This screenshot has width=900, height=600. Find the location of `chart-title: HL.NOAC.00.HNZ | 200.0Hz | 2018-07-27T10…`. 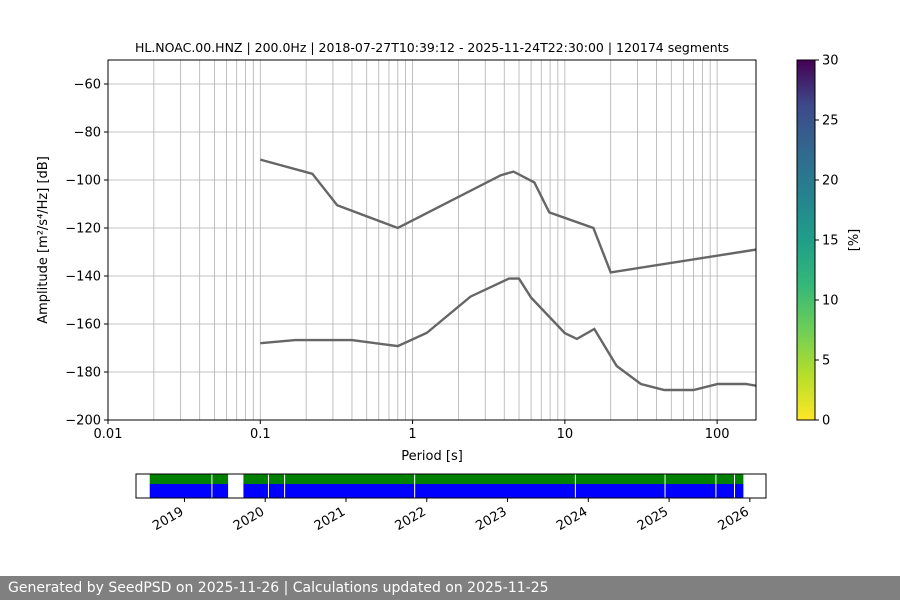

chart-title: HL.NOAC.00.HNZ | 200.0Hz | 2018-07-27T10… is located at coordinates (432, 47).